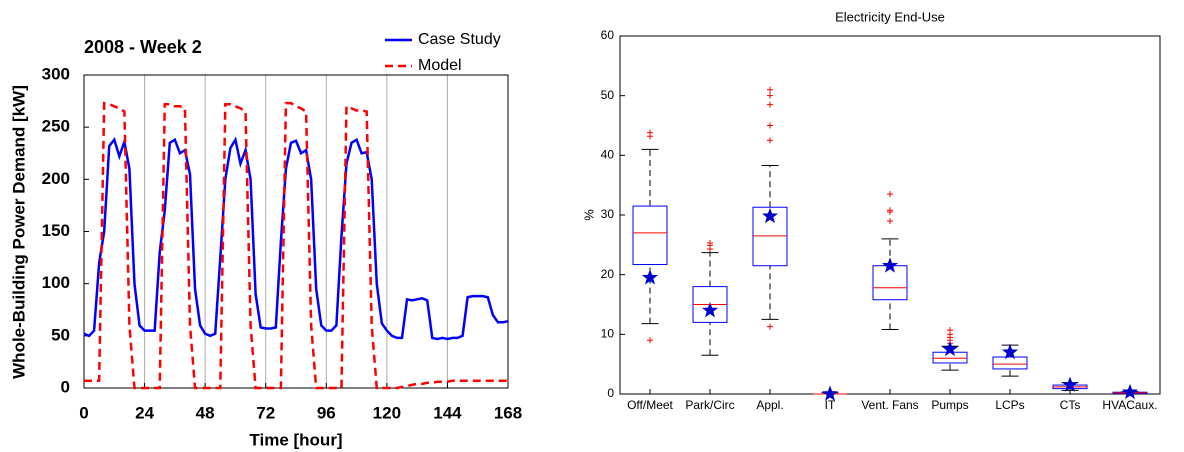 Image resolution: width=1184 pixels, height=452 pixels. Describe the element at coordinates (1129, 405) in the screenshot. I see `x-tick-label: HVACaux.` at that location.